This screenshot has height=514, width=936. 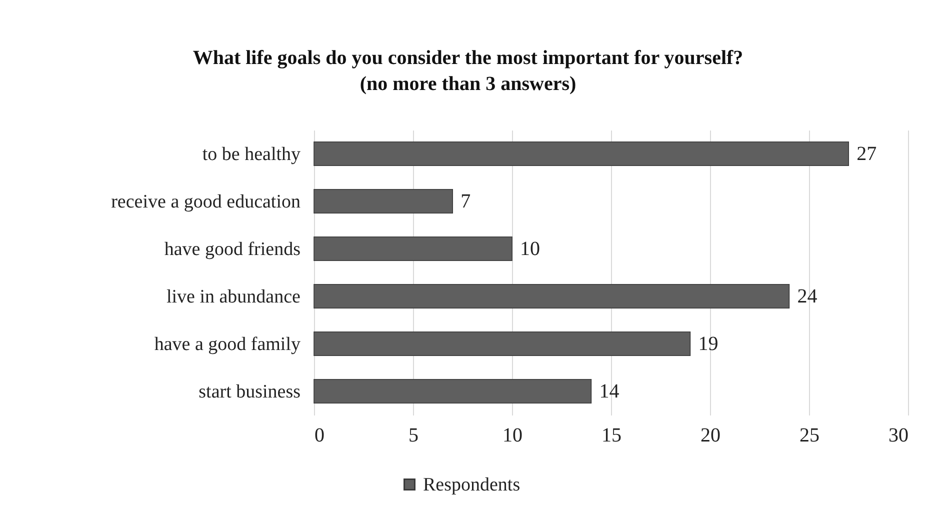 I want to click on y-tick-label: live in abundance, so click(x=233, y=297).